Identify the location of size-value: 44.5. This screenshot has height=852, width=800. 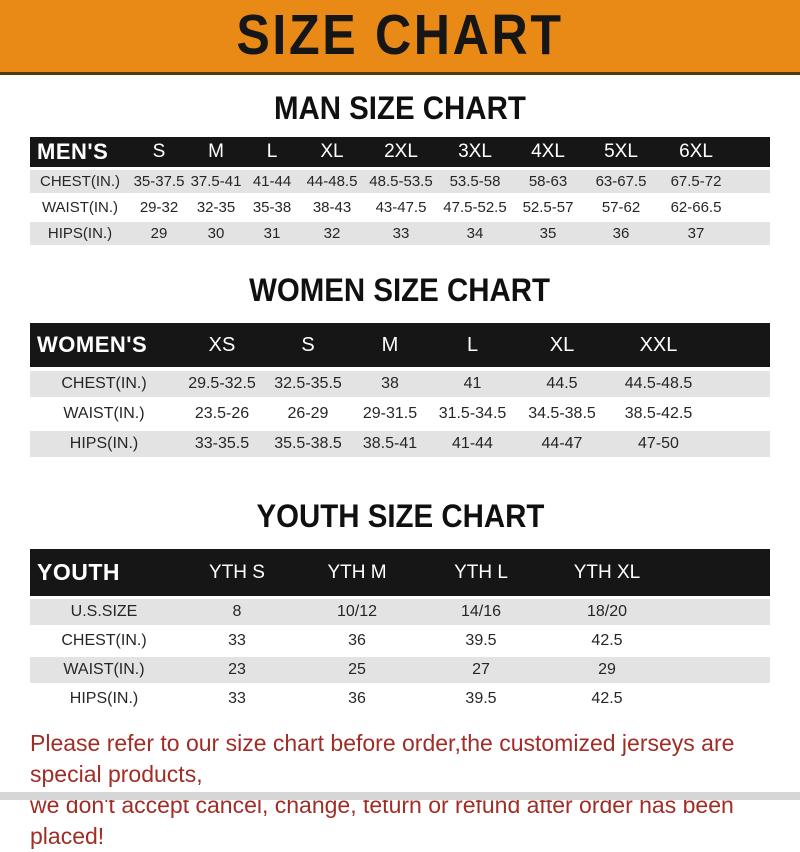
(562, 383).